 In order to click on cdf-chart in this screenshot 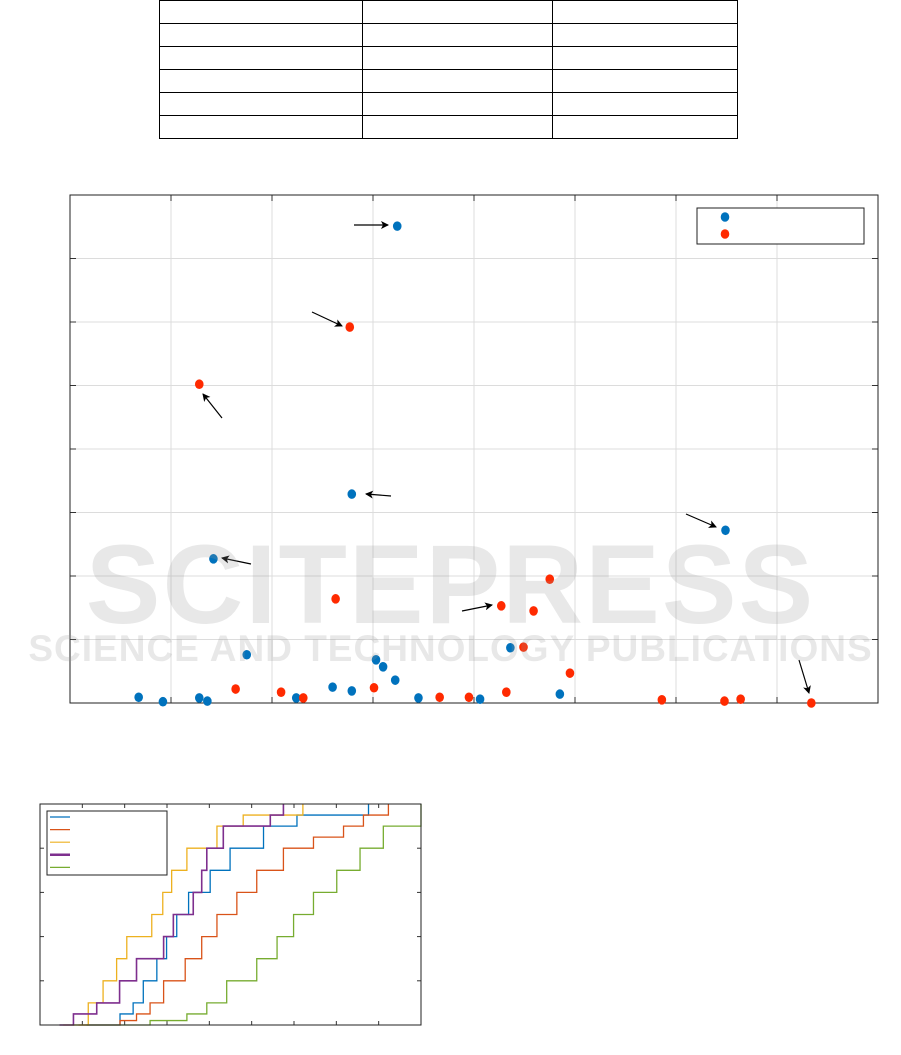, I will do `click(230, 914)`.